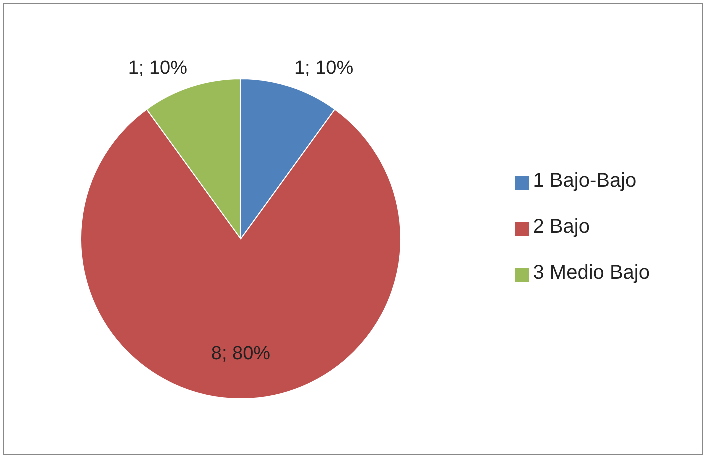 The height and width of the screenshot is (474, 707). What do you see at coordinates (591, 273) in the screenshot?
I see `legend-label: 3 Medio Bajo` at bounding box center [591, 273].